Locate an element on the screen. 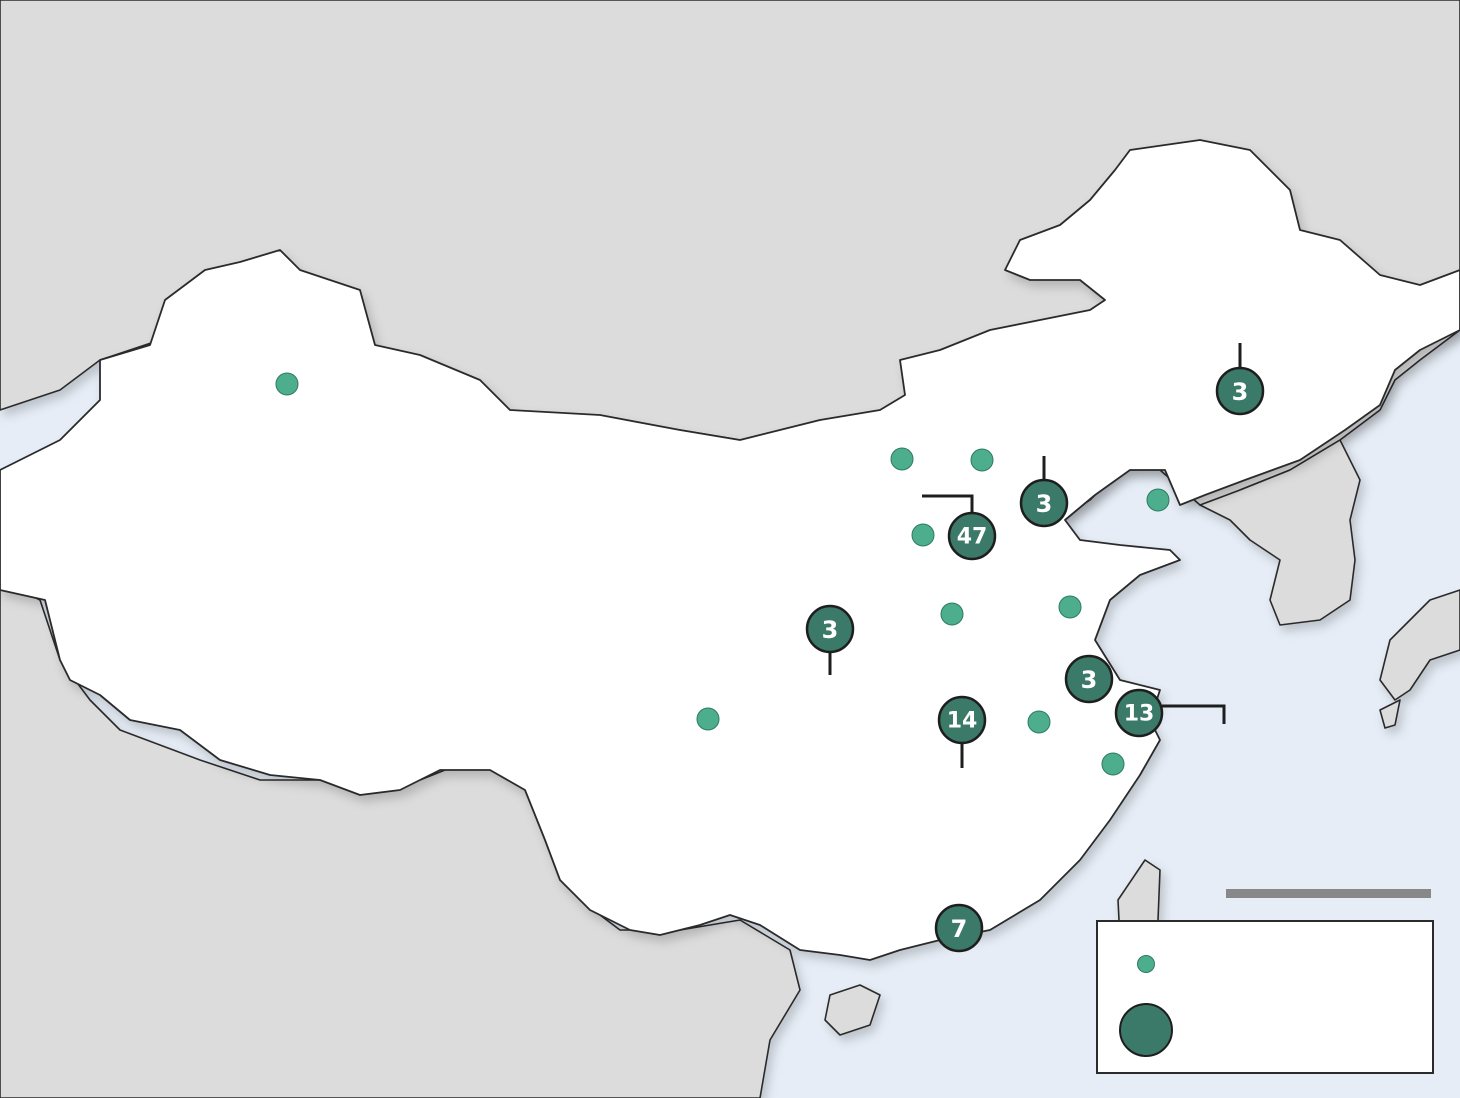 Image resolution: width=1460 pixels, height=1098 pixels. count-label: 7 is located at coordinates (959, 929).